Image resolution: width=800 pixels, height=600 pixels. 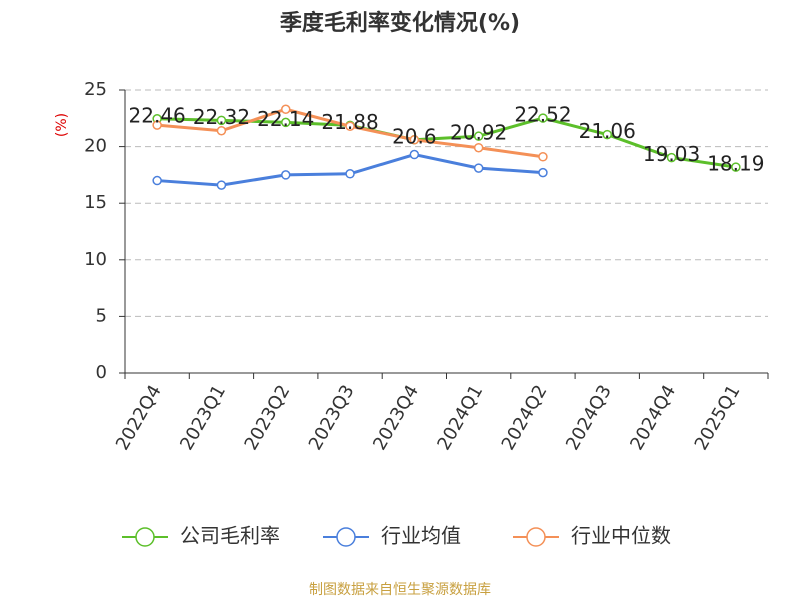 I want to click on x-tick-label: 2024Q2, so click(x=525, y=418).